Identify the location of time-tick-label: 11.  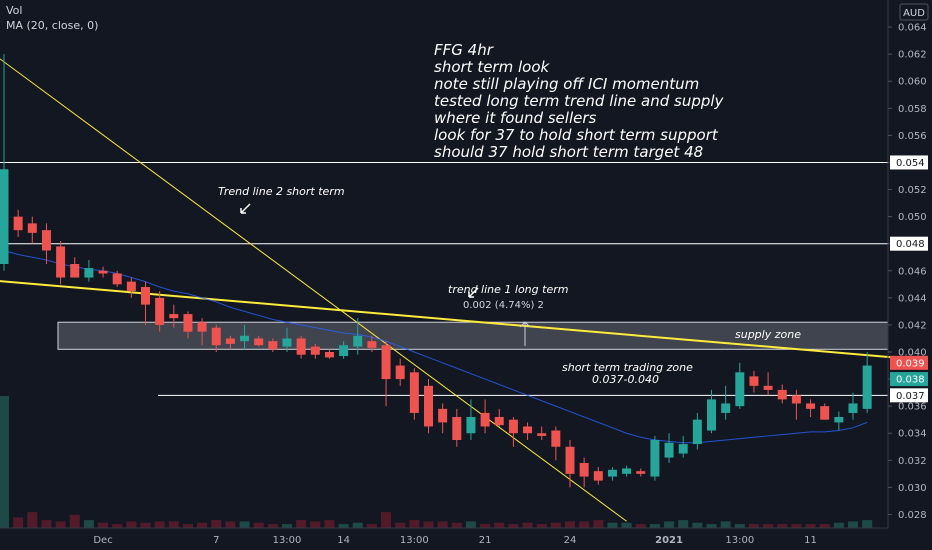
(810, 540).